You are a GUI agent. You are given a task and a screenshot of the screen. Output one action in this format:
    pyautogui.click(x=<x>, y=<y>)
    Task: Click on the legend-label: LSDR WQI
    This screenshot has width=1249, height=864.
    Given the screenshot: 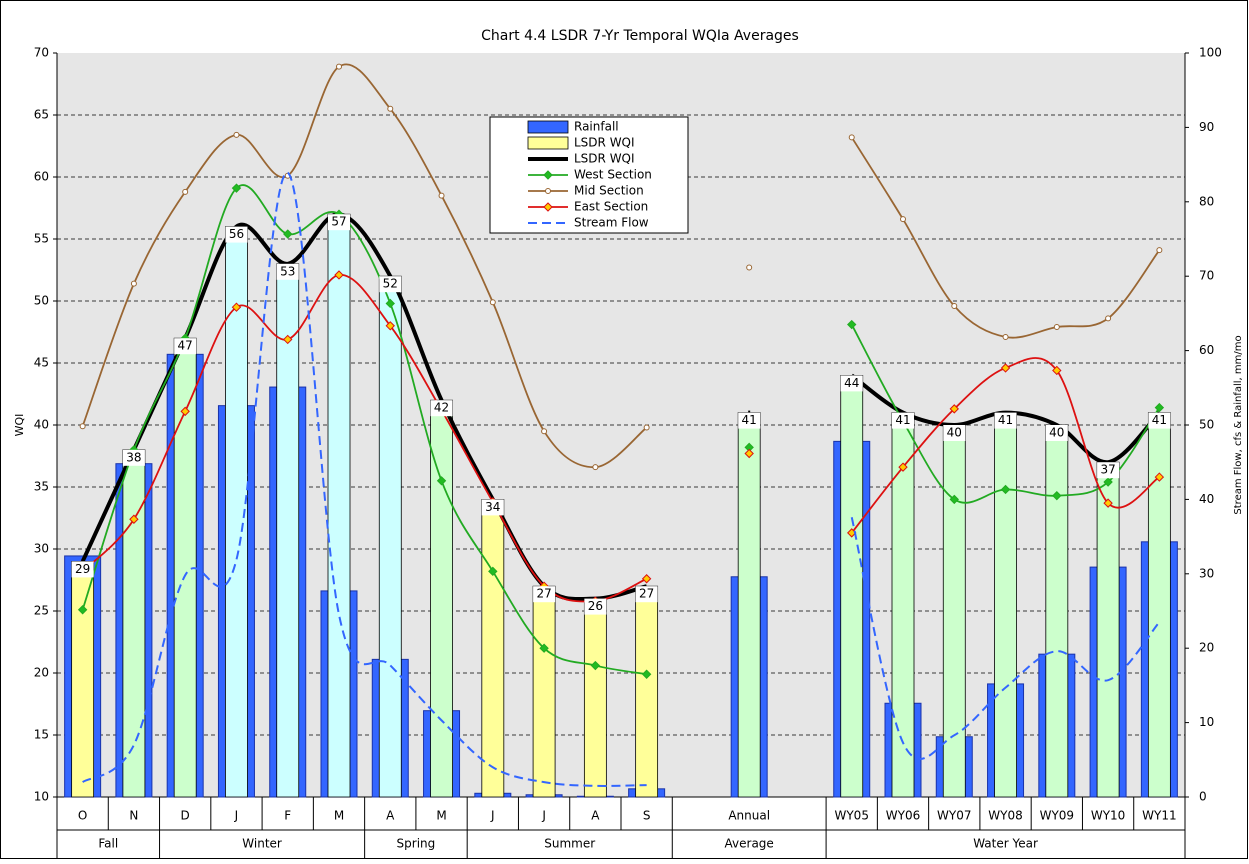 What is the action you would take?
    pyautogui.click(x=604, y=143)
    